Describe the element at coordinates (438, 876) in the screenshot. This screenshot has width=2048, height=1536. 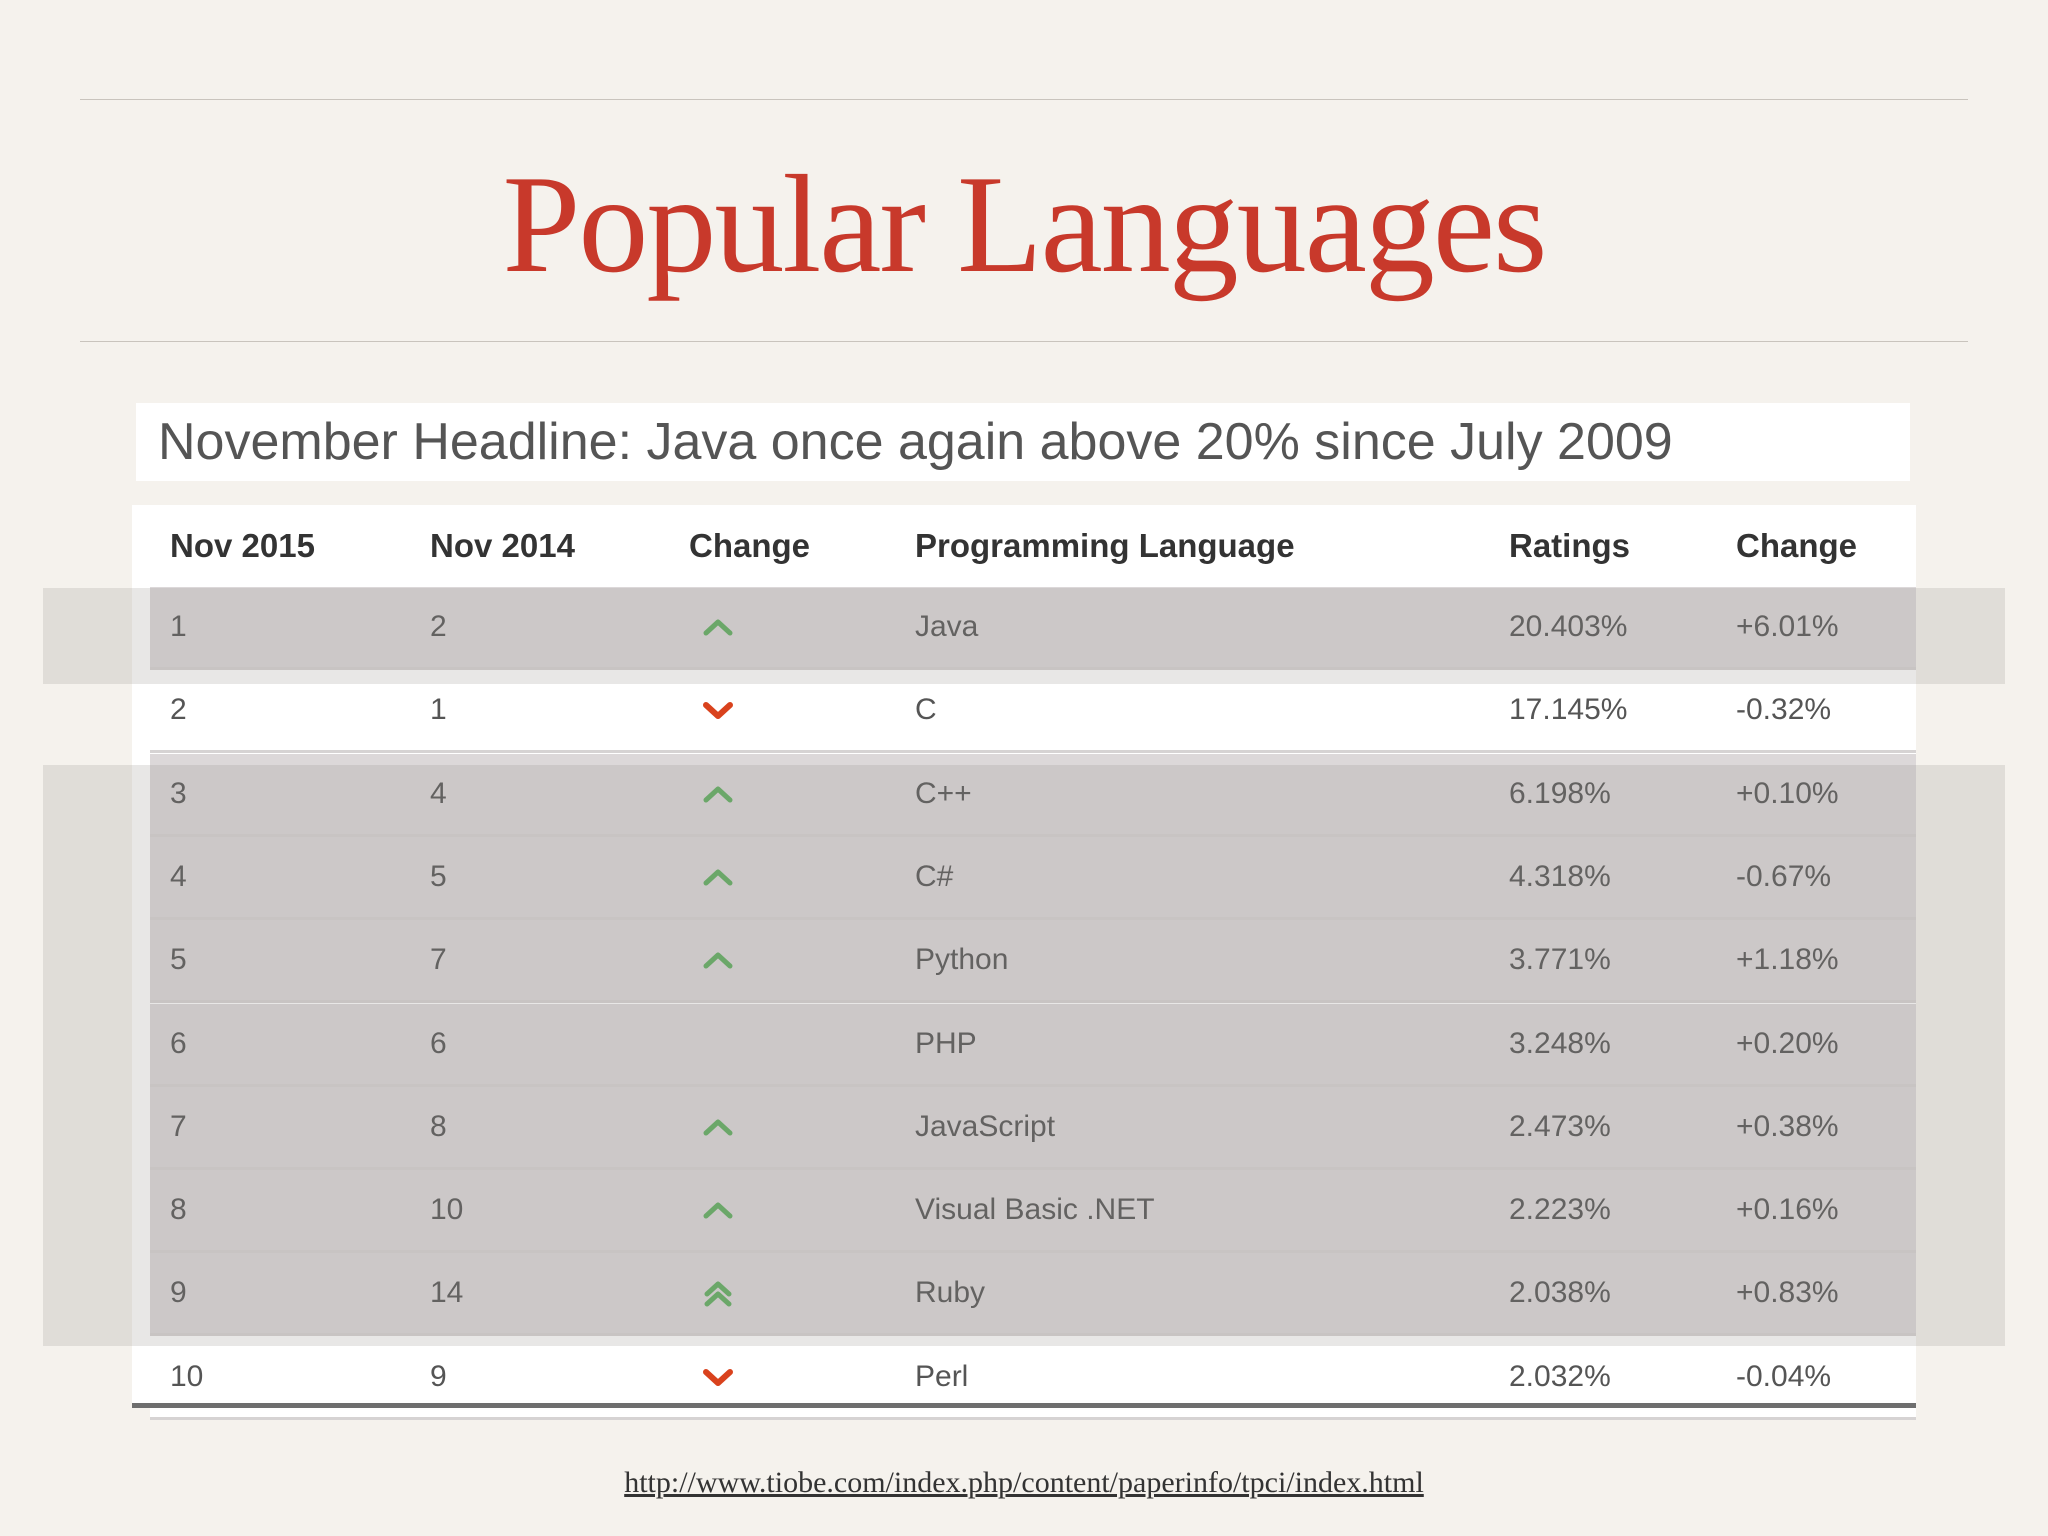
I see `rank-2014-cell: 5` at that location.